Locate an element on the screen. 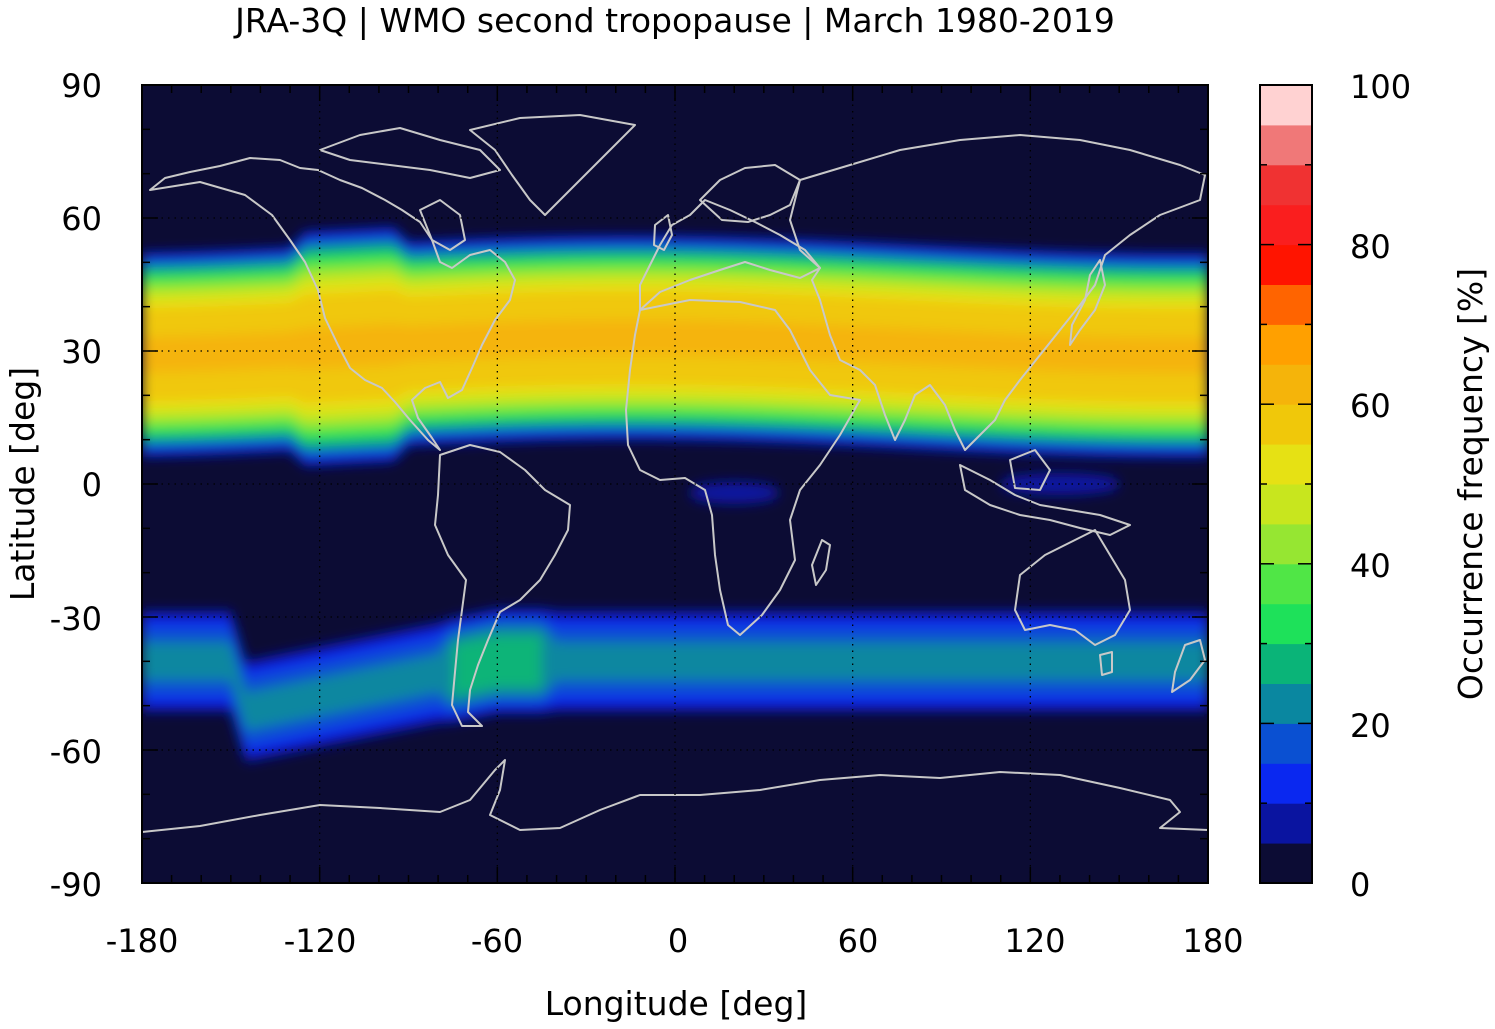 This screenshot has height=1029, width=1495. coastline-asia is located at coordinates (997, 292).